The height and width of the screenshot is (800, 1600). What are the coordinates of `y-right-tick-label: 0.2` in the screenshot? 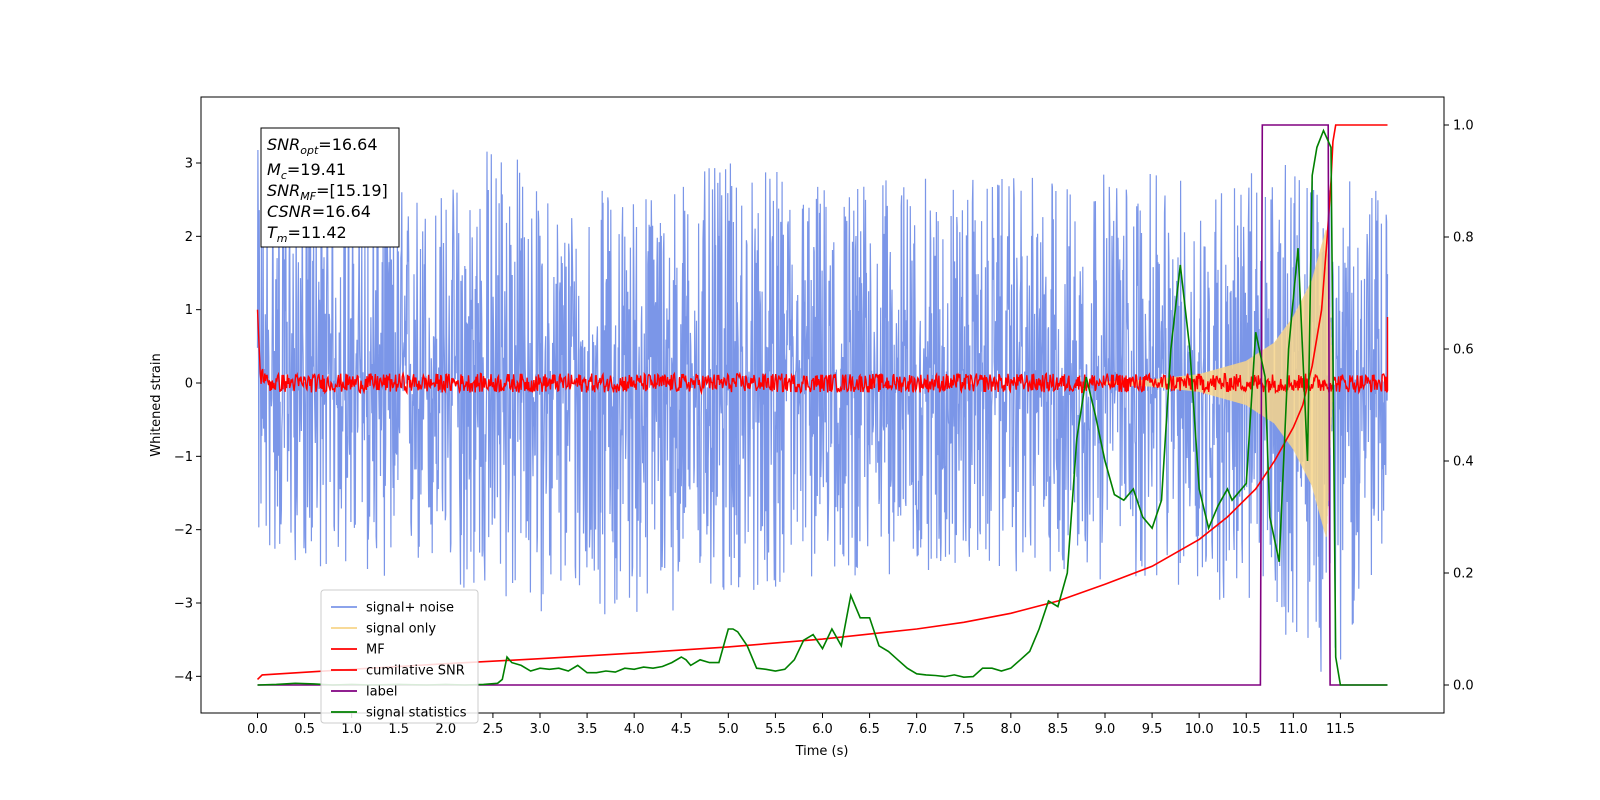 It's located at (1463, 574).